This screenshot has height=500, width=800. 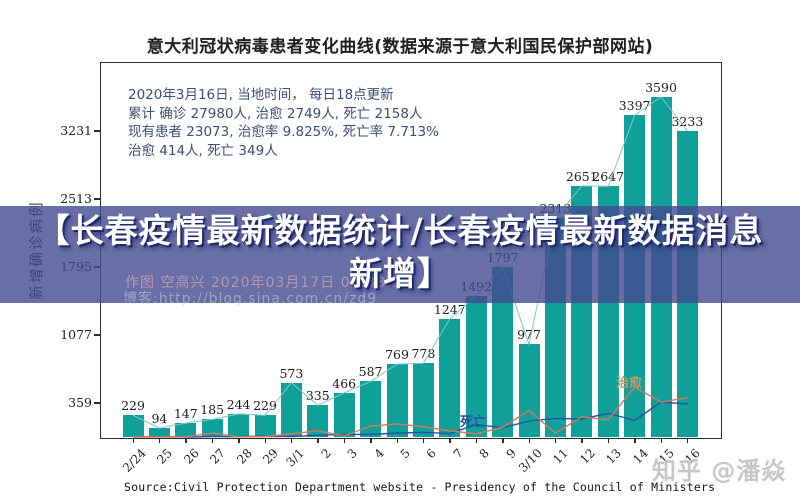 What do you see at coordinates (473, 422) in the screenshot?
I see `deaths-line-label: 死亡` at bounding box center [473, 422].